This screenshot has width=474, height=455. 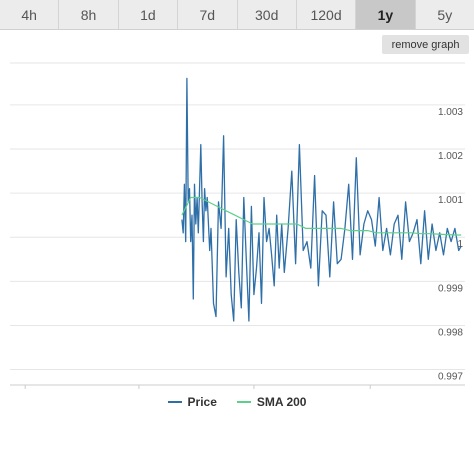 What do you see at coordinates (281, 402) in the screenshot?
I see `legend-label: SMA 200` at bounding box center [281, 402].